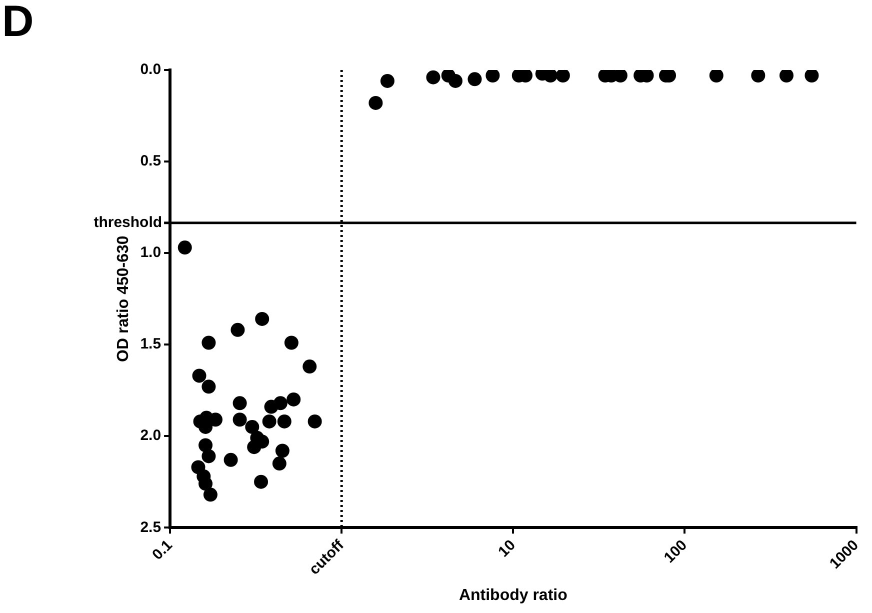  What do you see at coordinates (18, 23) in the screenshot?
I see `text: D` at bounding box center [18, 23].